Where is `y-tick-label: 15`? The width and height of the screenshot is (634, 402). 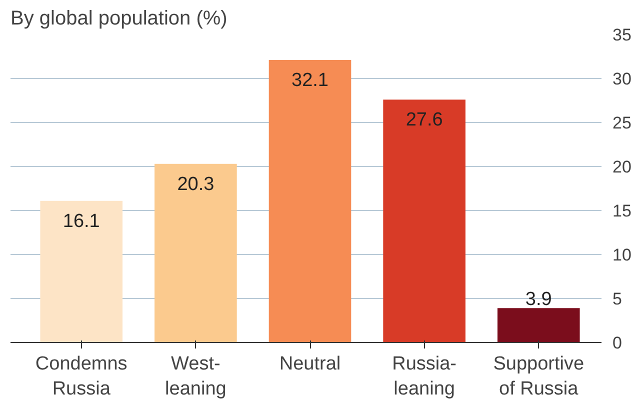
y-tick-label: 15 is located at coordinates (622, 211).